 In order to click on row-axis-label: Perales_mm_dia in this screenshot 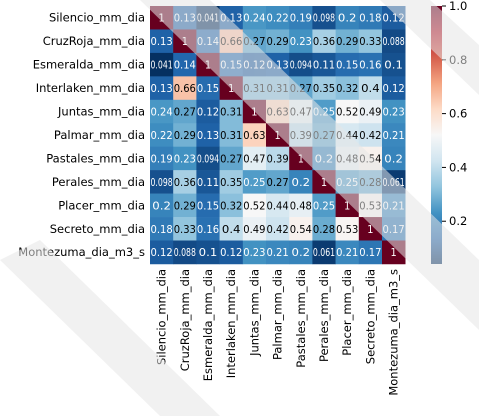, I will do `click(98, 182)`.